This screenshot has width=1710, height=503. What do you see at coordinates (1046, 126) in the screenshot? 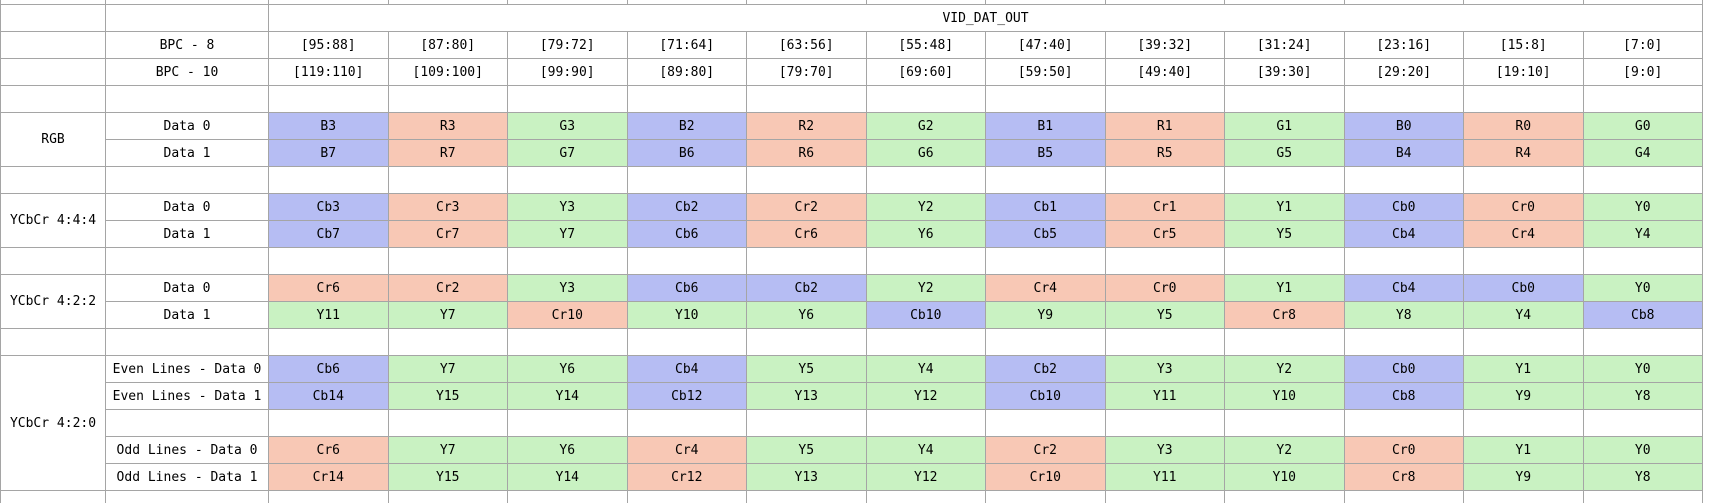
I see `data-byte-cell: B1` at bounding box center [1046, 126].